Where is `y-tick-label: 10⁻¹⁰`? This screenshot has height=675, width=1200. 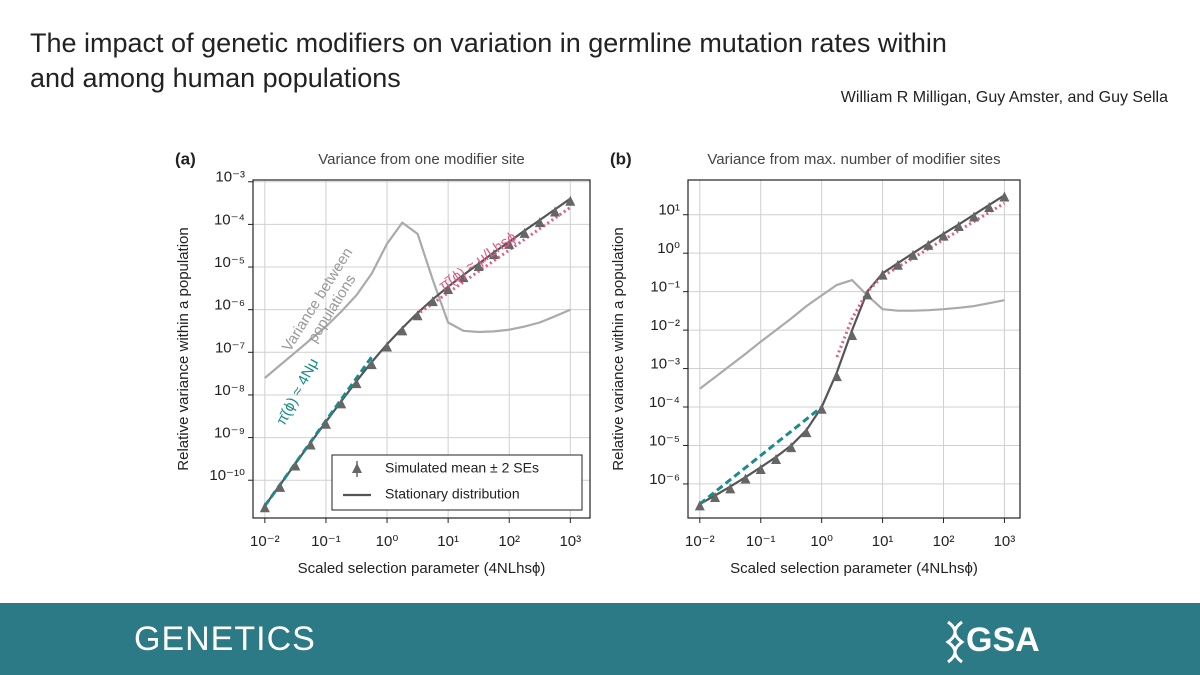
y-tick-label: 10⁻¹⁰ is located at coordinates (227, 475).